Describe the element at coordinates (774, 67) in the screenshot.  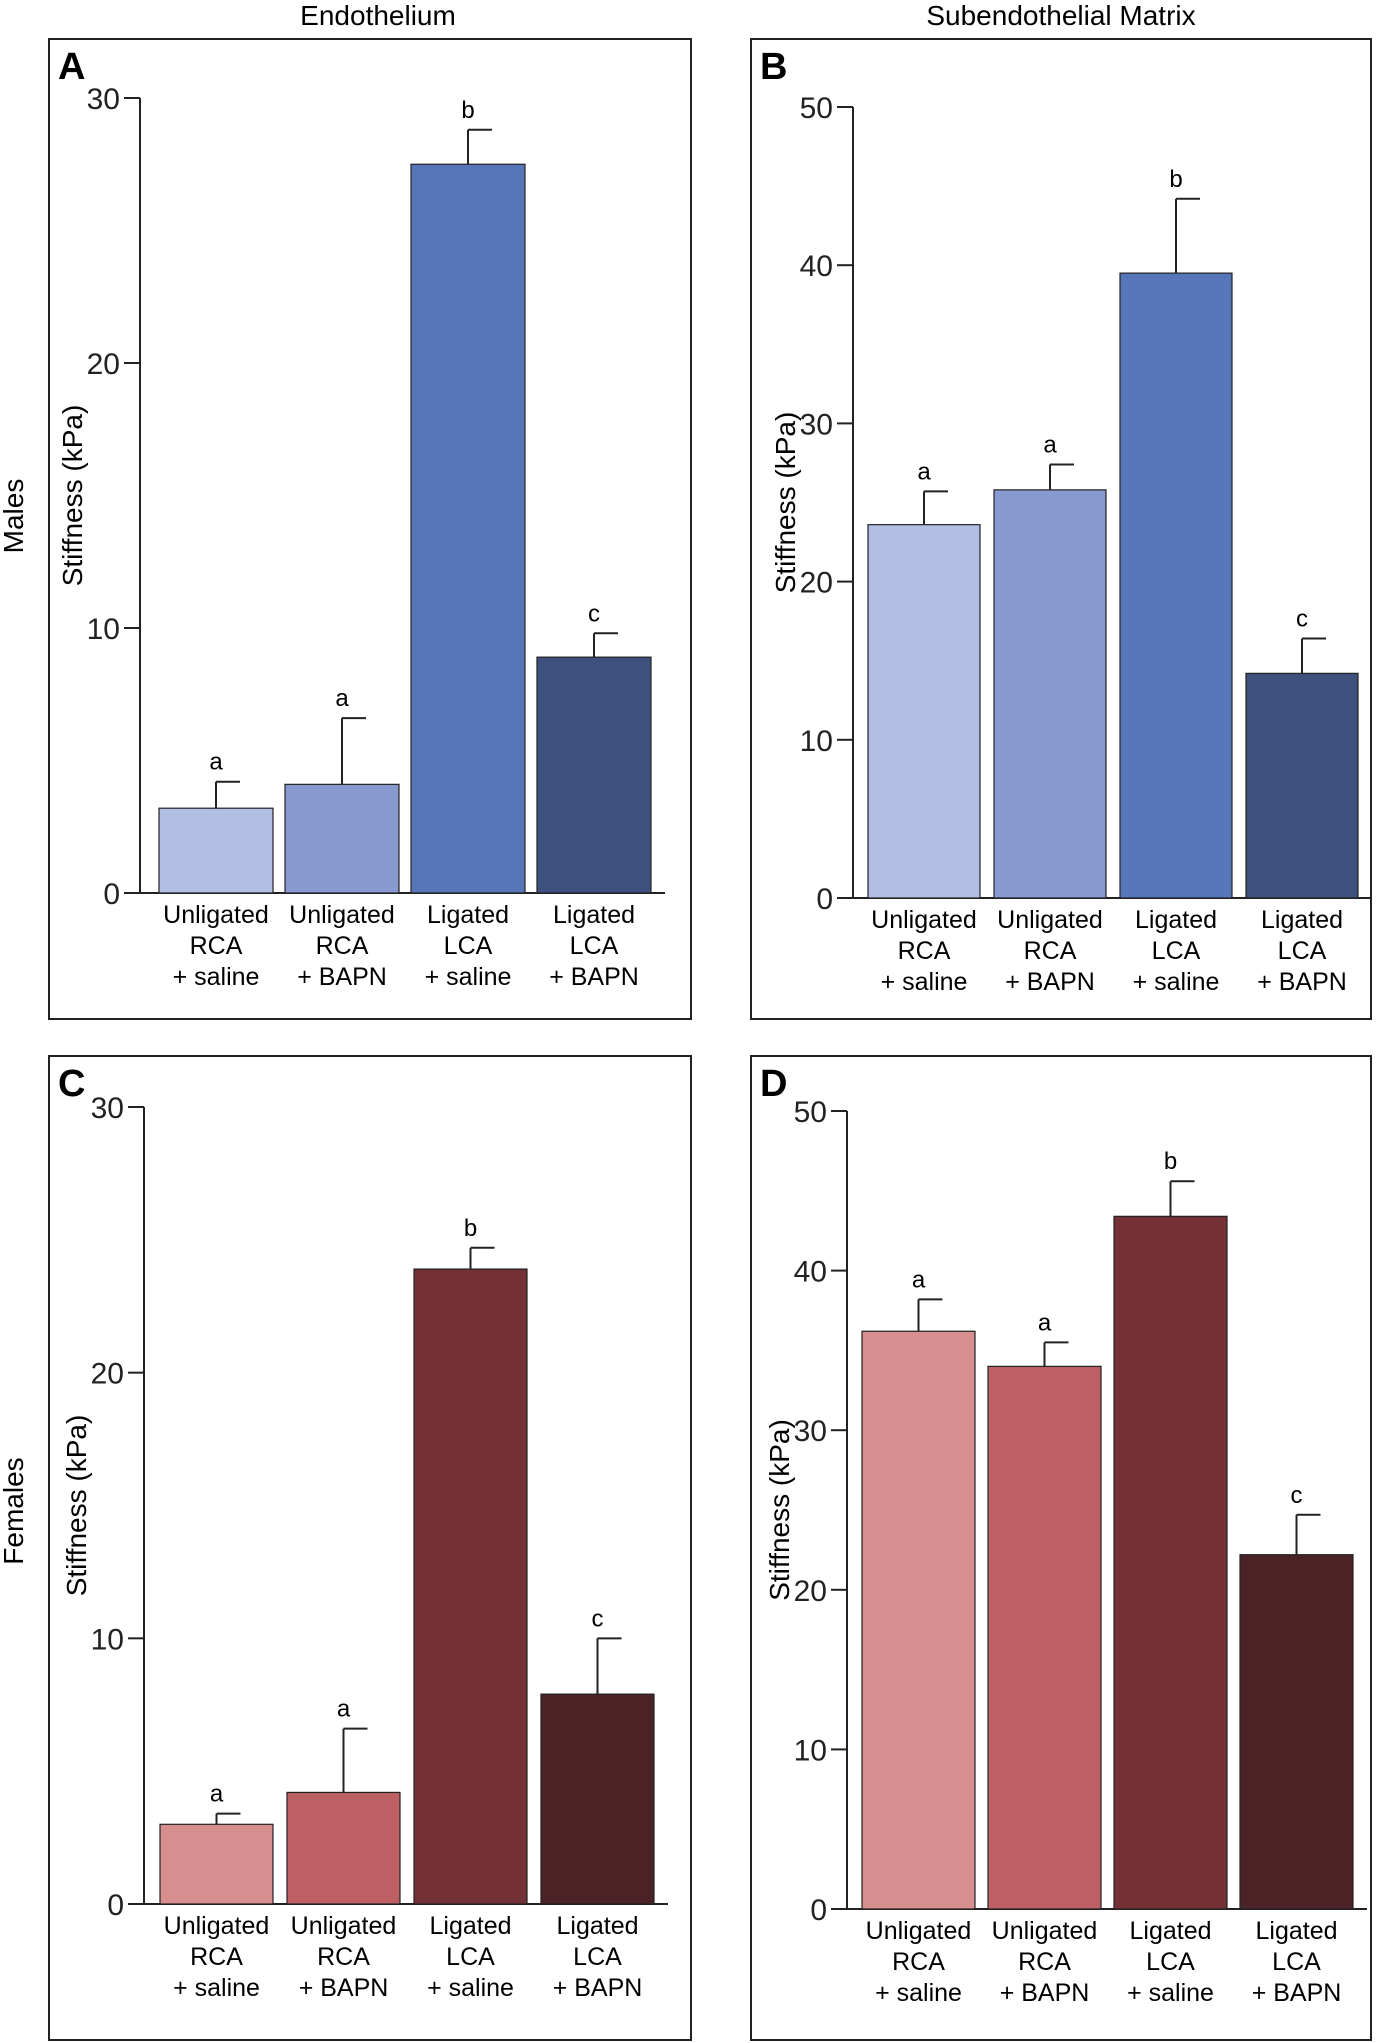
I see `panel-letter: B` at that location.